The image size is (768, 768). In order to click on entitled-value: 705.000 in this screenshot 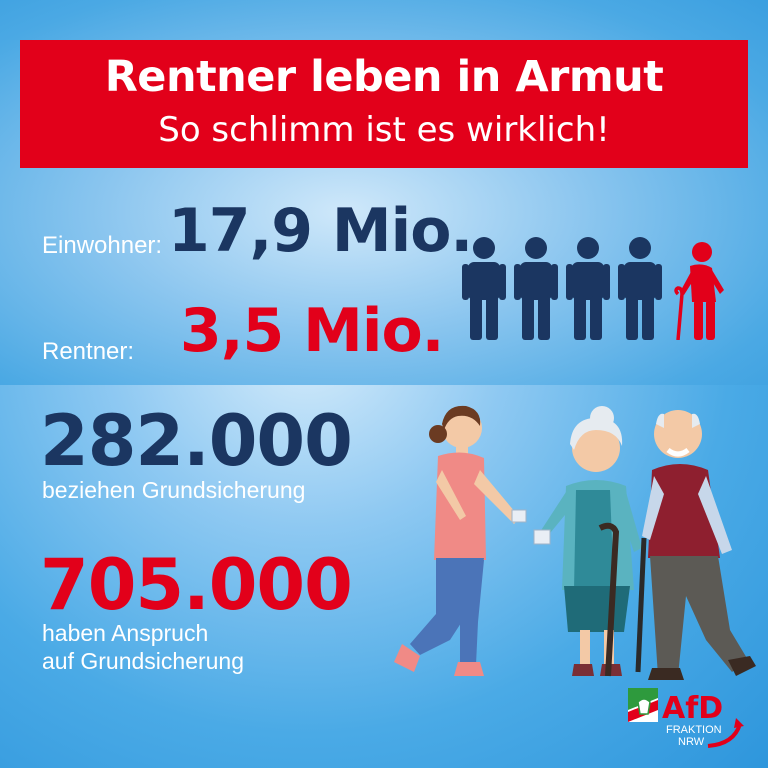, I will do `click(196, 585)`.